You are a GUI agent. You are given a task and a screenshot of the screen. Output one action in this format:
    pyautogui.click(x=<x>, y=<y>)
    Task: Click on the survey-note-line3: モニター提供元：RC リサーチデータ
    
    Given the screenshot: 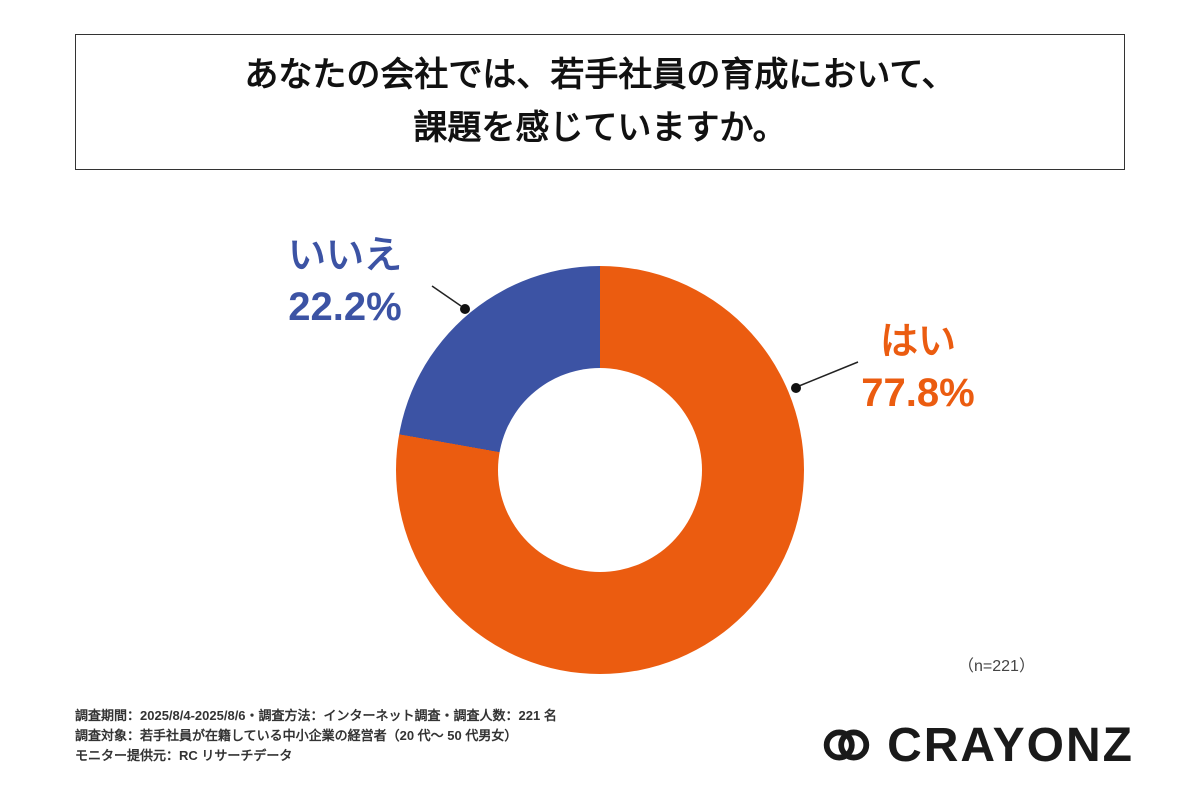 What is the action you would take?
    pyautogui.click(x=184, y=756)
    